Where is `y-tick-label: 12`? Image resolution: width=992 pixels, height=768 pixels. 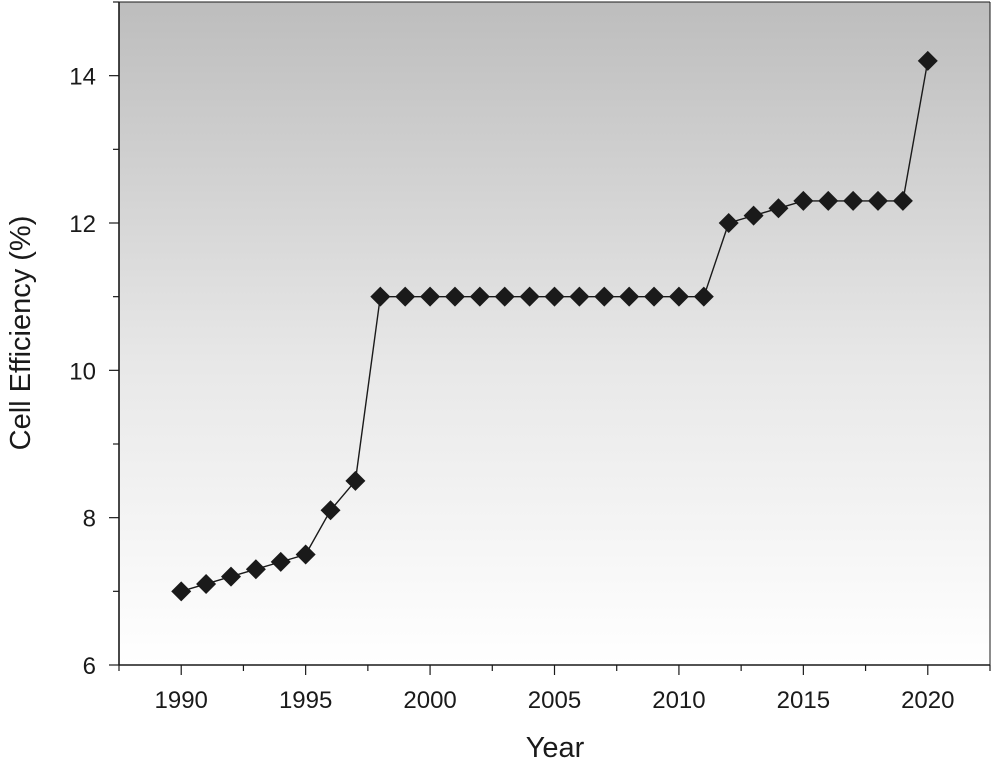
y-tick-label: 12 is located at coordinates (82, 224).